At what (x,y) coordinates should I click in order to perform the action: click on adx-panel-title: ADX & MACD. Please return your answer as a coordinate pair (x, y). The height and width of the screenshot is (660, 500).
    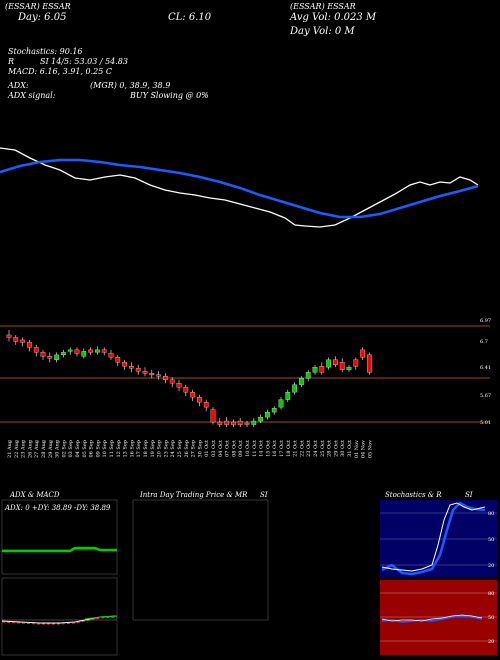
    Looking at the image, I should click on (35, 495).